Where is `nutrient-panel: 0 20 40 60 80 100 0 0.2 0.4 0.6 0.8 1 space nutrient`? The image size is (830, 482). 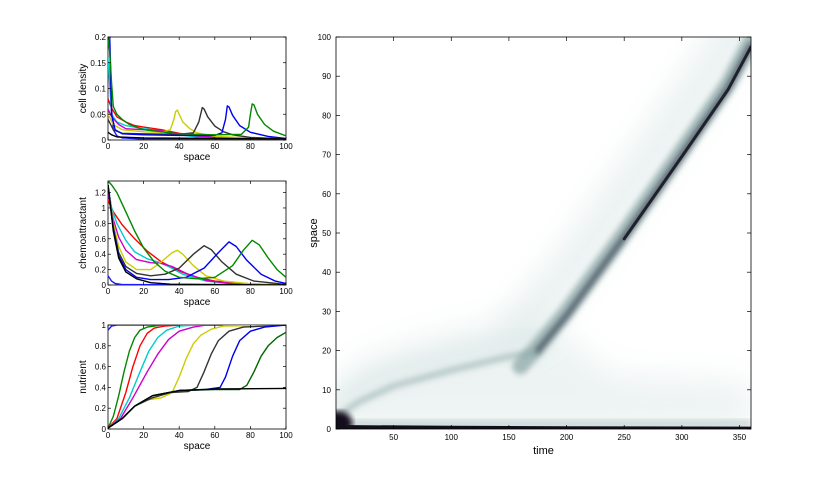 nutrient-panel: 0 20 40 60 80 100 0 0.2 0.4 0.6 0.8 1 space nutrient is located at coordinates (185, 386).